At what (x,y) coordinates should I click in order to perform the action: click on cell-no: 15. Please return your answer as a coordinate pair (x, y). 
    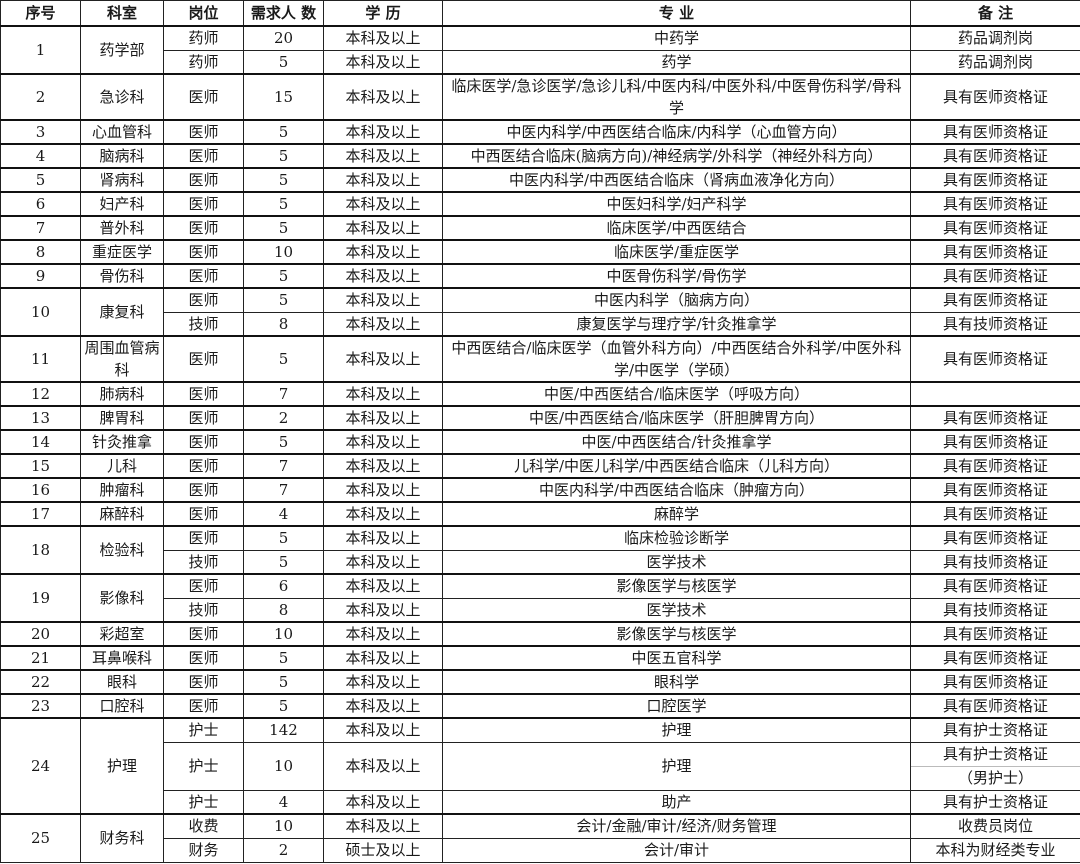
    Looking at the image, I should click on (40, 466).